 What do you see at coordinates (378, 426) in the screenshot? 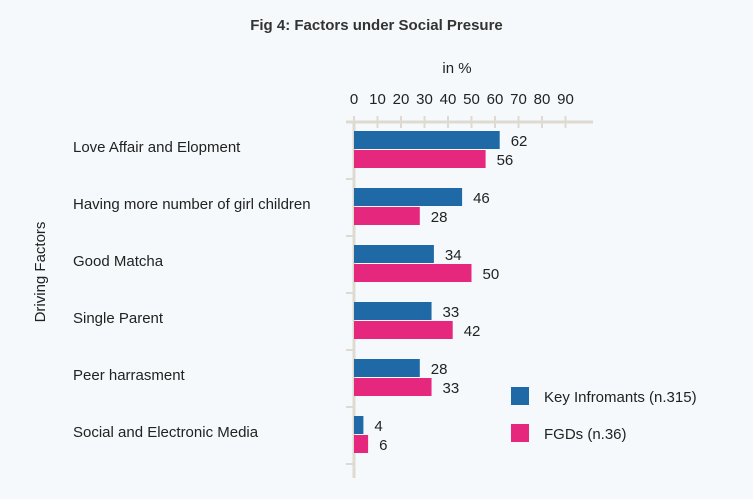
I see `data-label-key-informants: 4` at bounding box center [378, 426].